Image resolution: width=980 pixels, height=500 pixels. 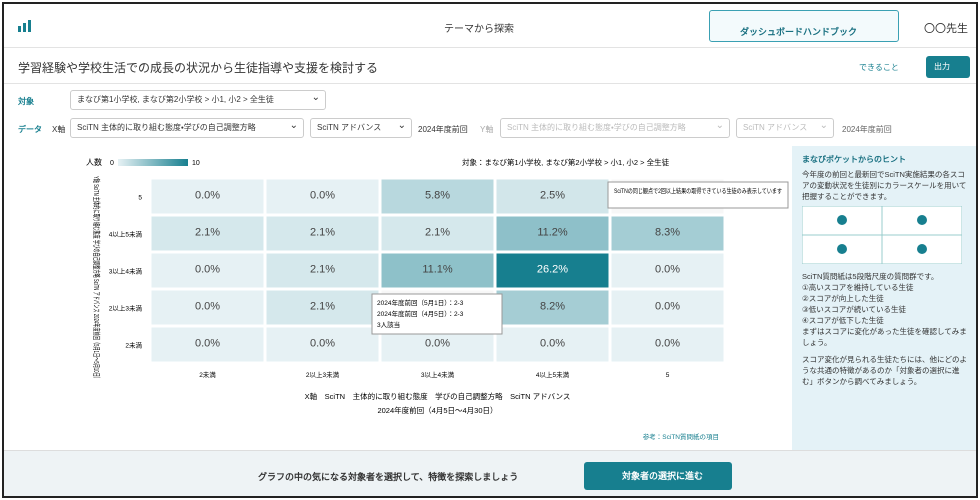 What do you see at coordinates (882, 235) in the screenshot?
I see `hint-figure` at bounding box center [882, 235].